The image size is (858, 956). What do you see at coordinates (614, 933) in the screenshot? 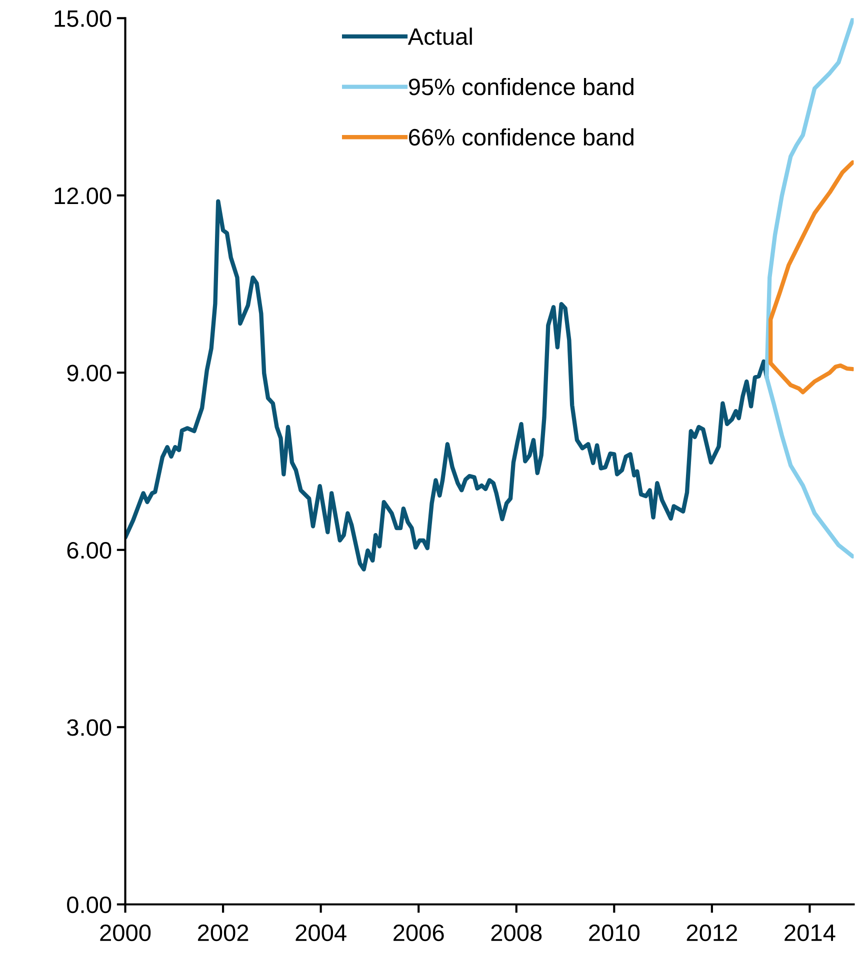
I see `x-tick-label: 2010` at bounding box center [614, 933].